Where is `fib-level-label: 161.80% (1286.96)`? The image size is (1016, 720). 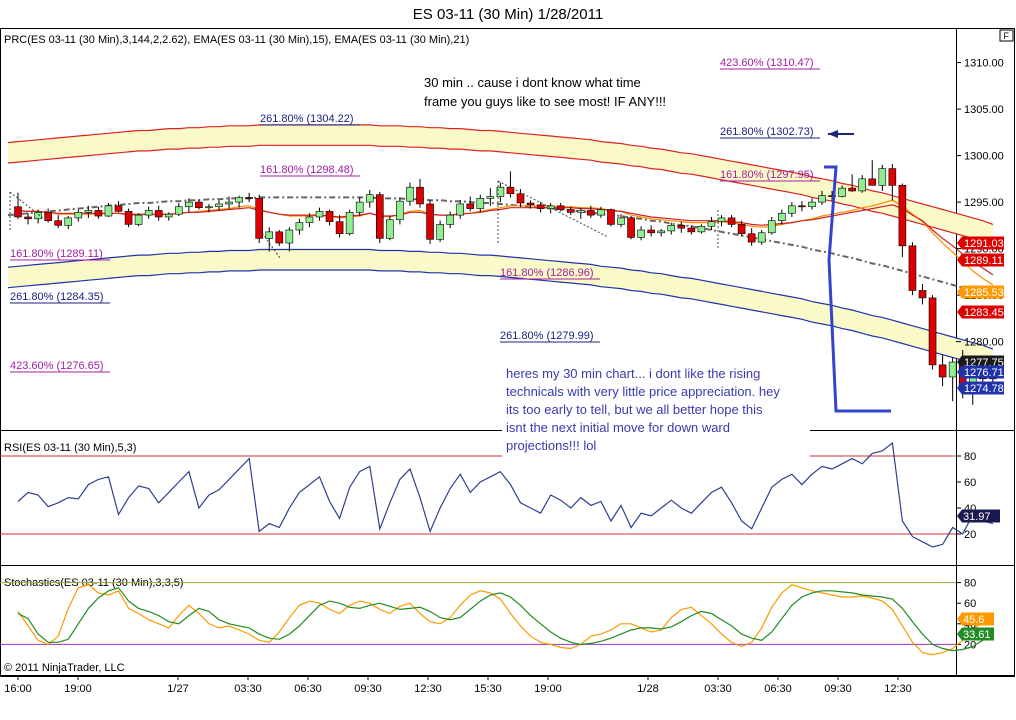 fib-level-label: 161.80% (1286.96) is located at coordinates (547, 273).